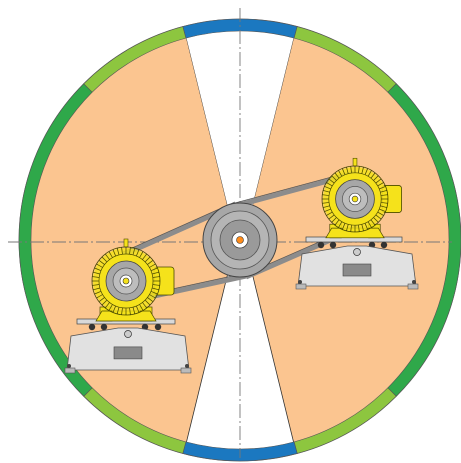 This screenshot has width=461, height=463. I want to click on top-clear-zone, so click(240, 134).